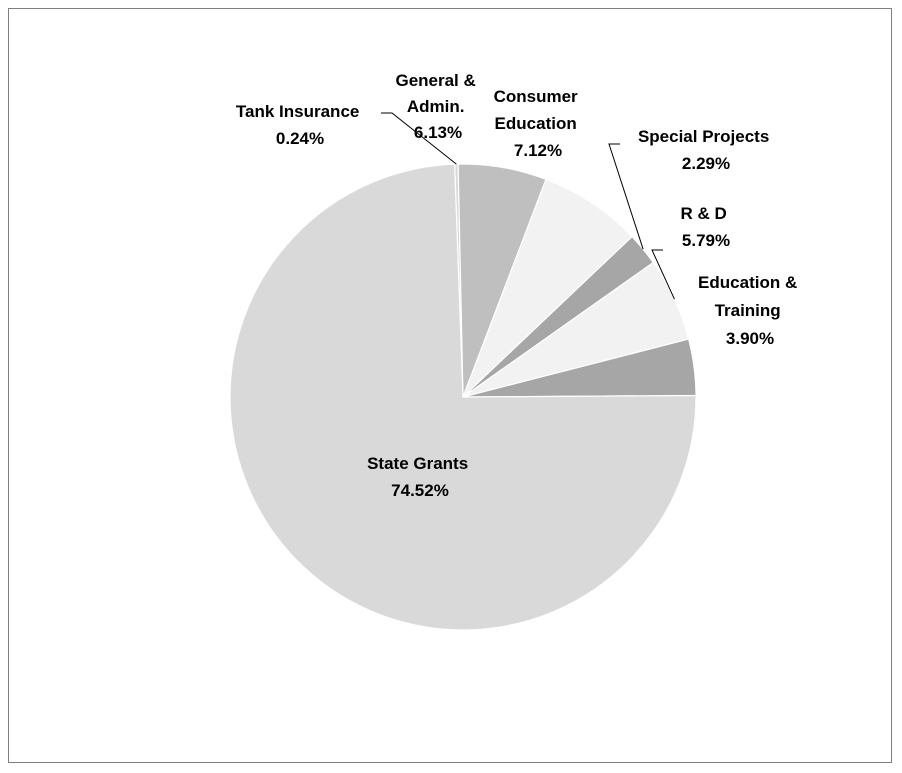 The width and height of the screenshot is (902, 773). What do you see at coordinates (420, 477) in the screenshot?
I see `label-state-grants: State Grants 74.52%` at bounding box center [420, 477].